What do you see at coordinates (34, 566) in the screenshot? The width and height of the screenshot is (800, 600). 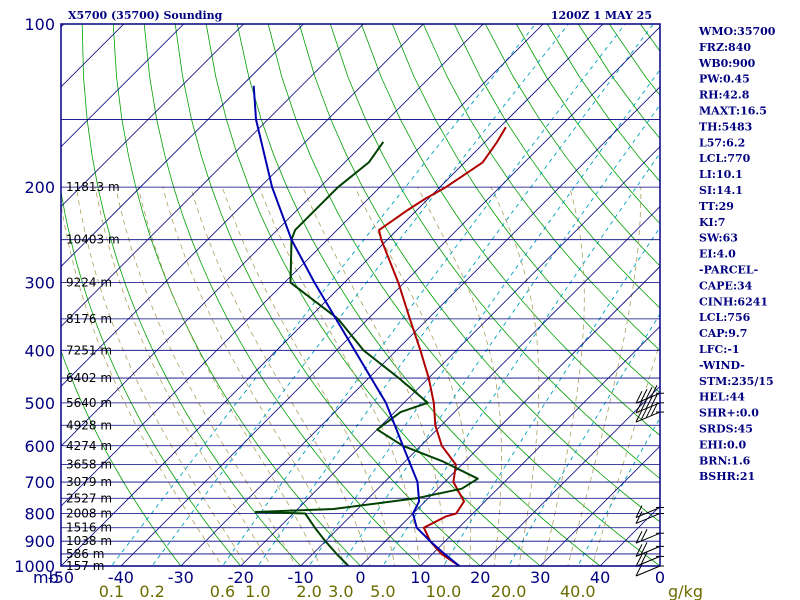 I see `pressure-tick-label: 1000` at bounding box center [34, 566].